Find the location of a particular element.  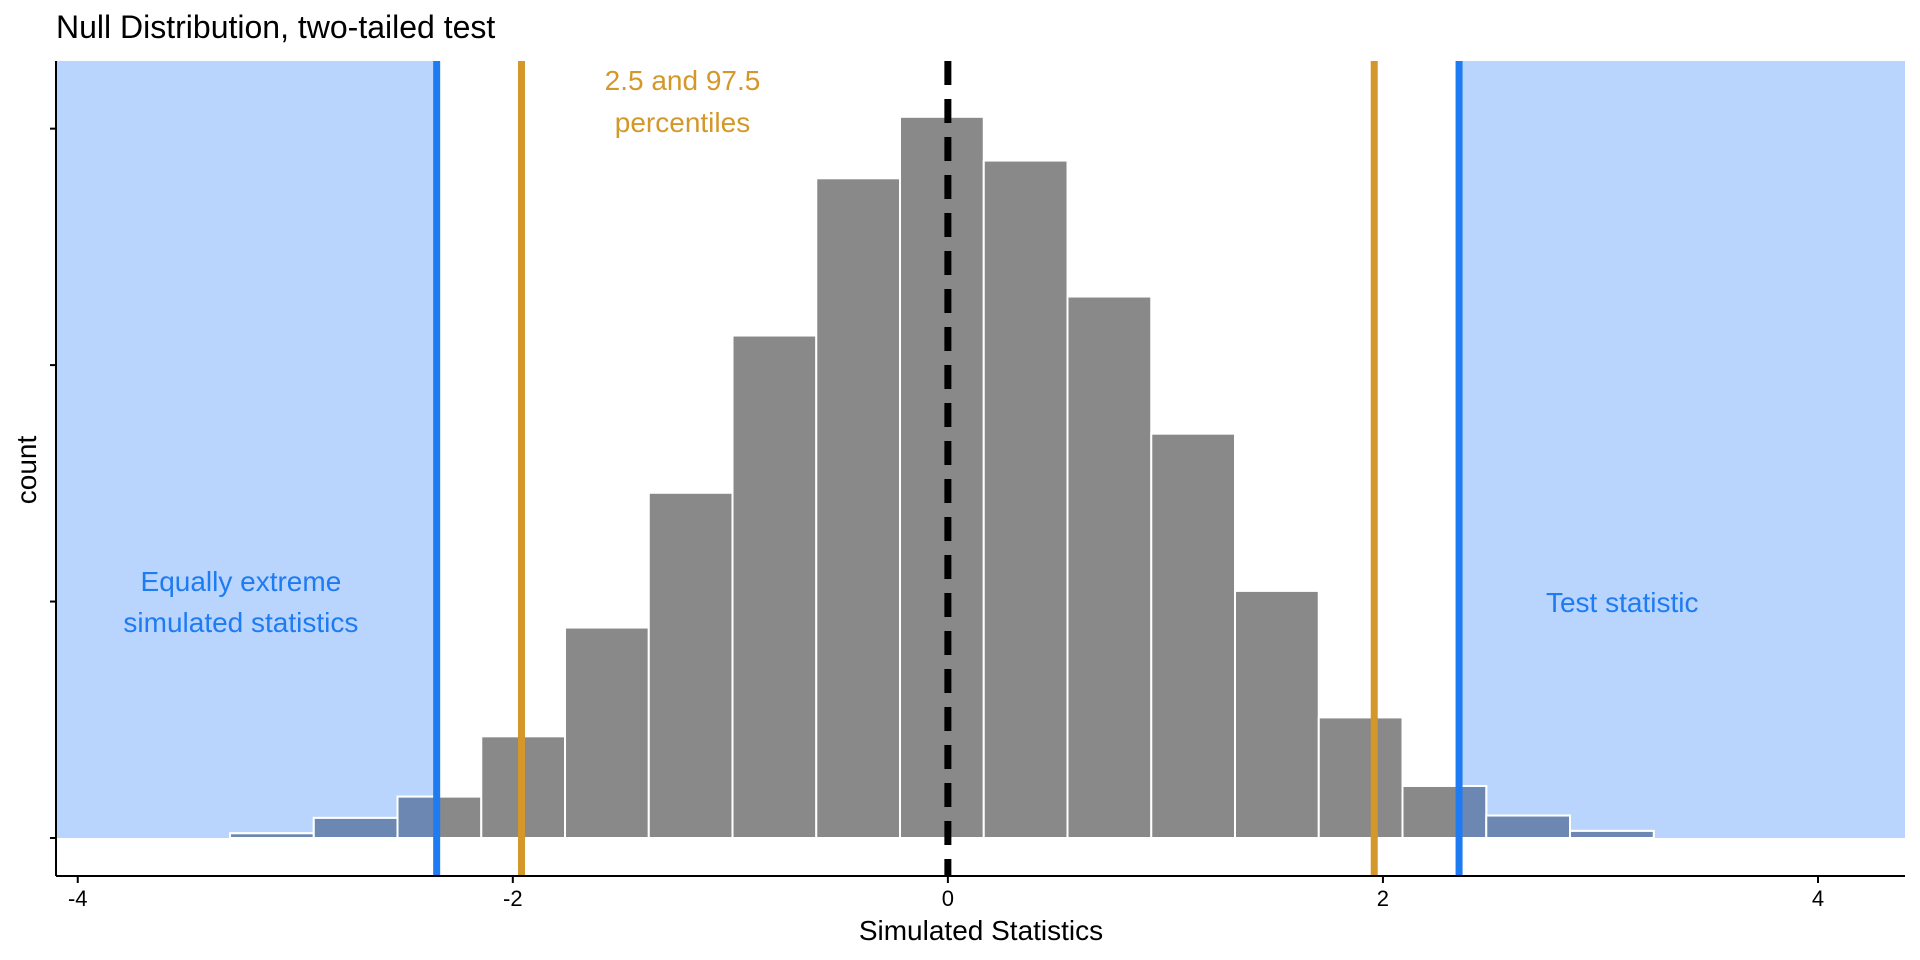

annotation-1: Equally extreme simulated statistics is located at coordinates (240, 602).